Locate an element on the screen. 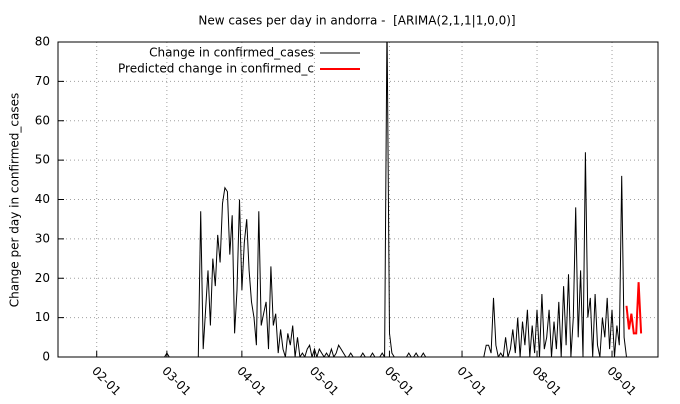  x-tick-label: 08-01 is located at coordinates (546, 381).